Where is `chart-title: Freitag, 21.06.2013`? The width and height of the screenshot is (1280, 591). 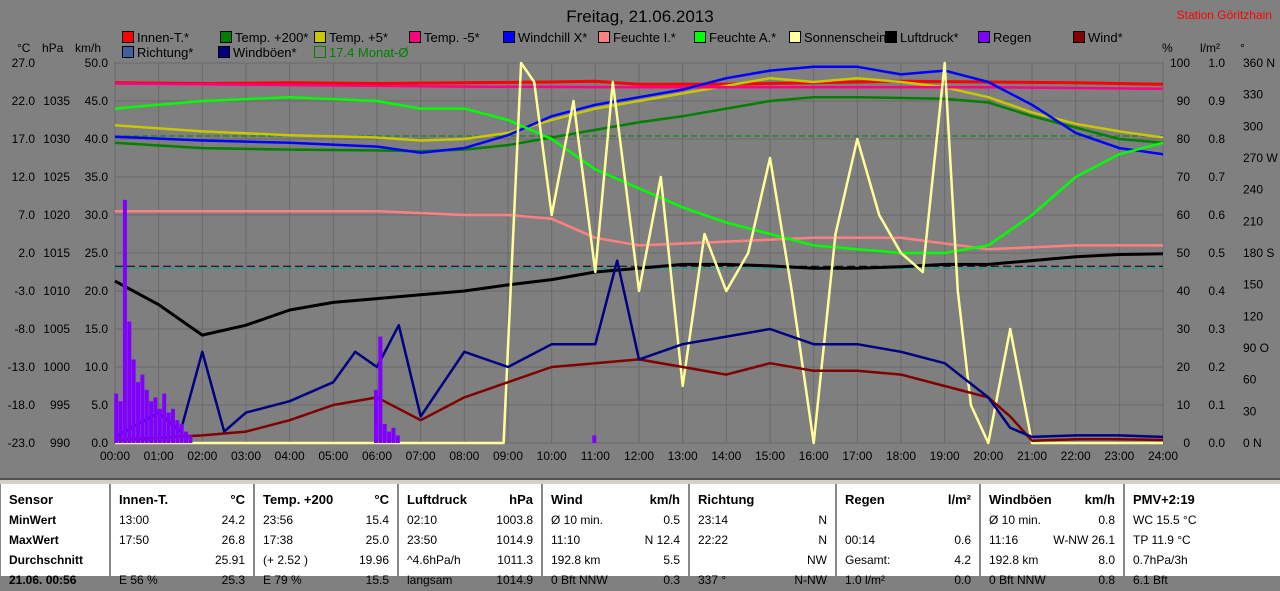
chart-title: Freitag, 21.06.2013 is located at coordinates (640, 16).